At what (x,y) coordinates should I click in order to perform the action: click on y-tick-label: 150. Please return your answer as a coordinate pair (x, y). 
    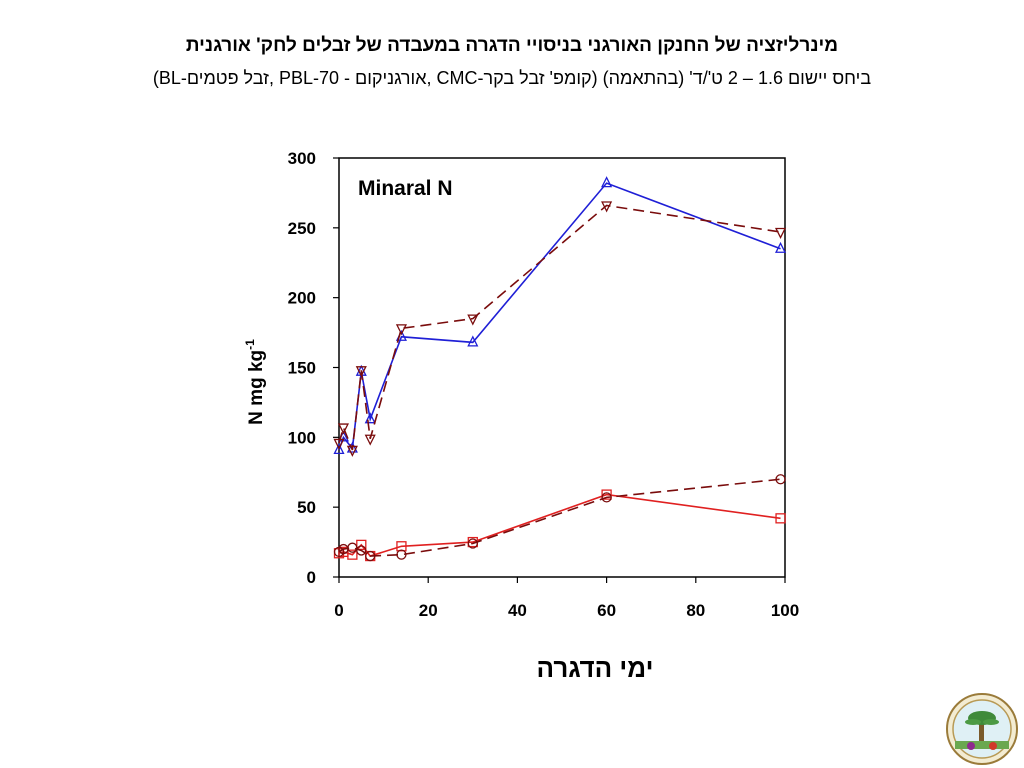
    Looking at the image, I should click on (302, 368).